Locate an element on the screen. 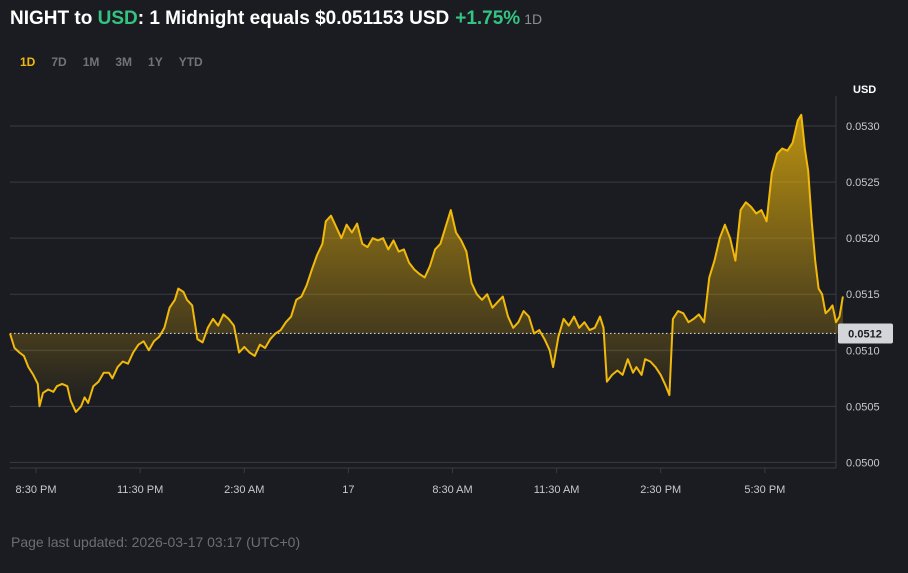 The width and height of the screenshot is (908, 573). tab-1y: 1Y is located at coordinates (155, 62).